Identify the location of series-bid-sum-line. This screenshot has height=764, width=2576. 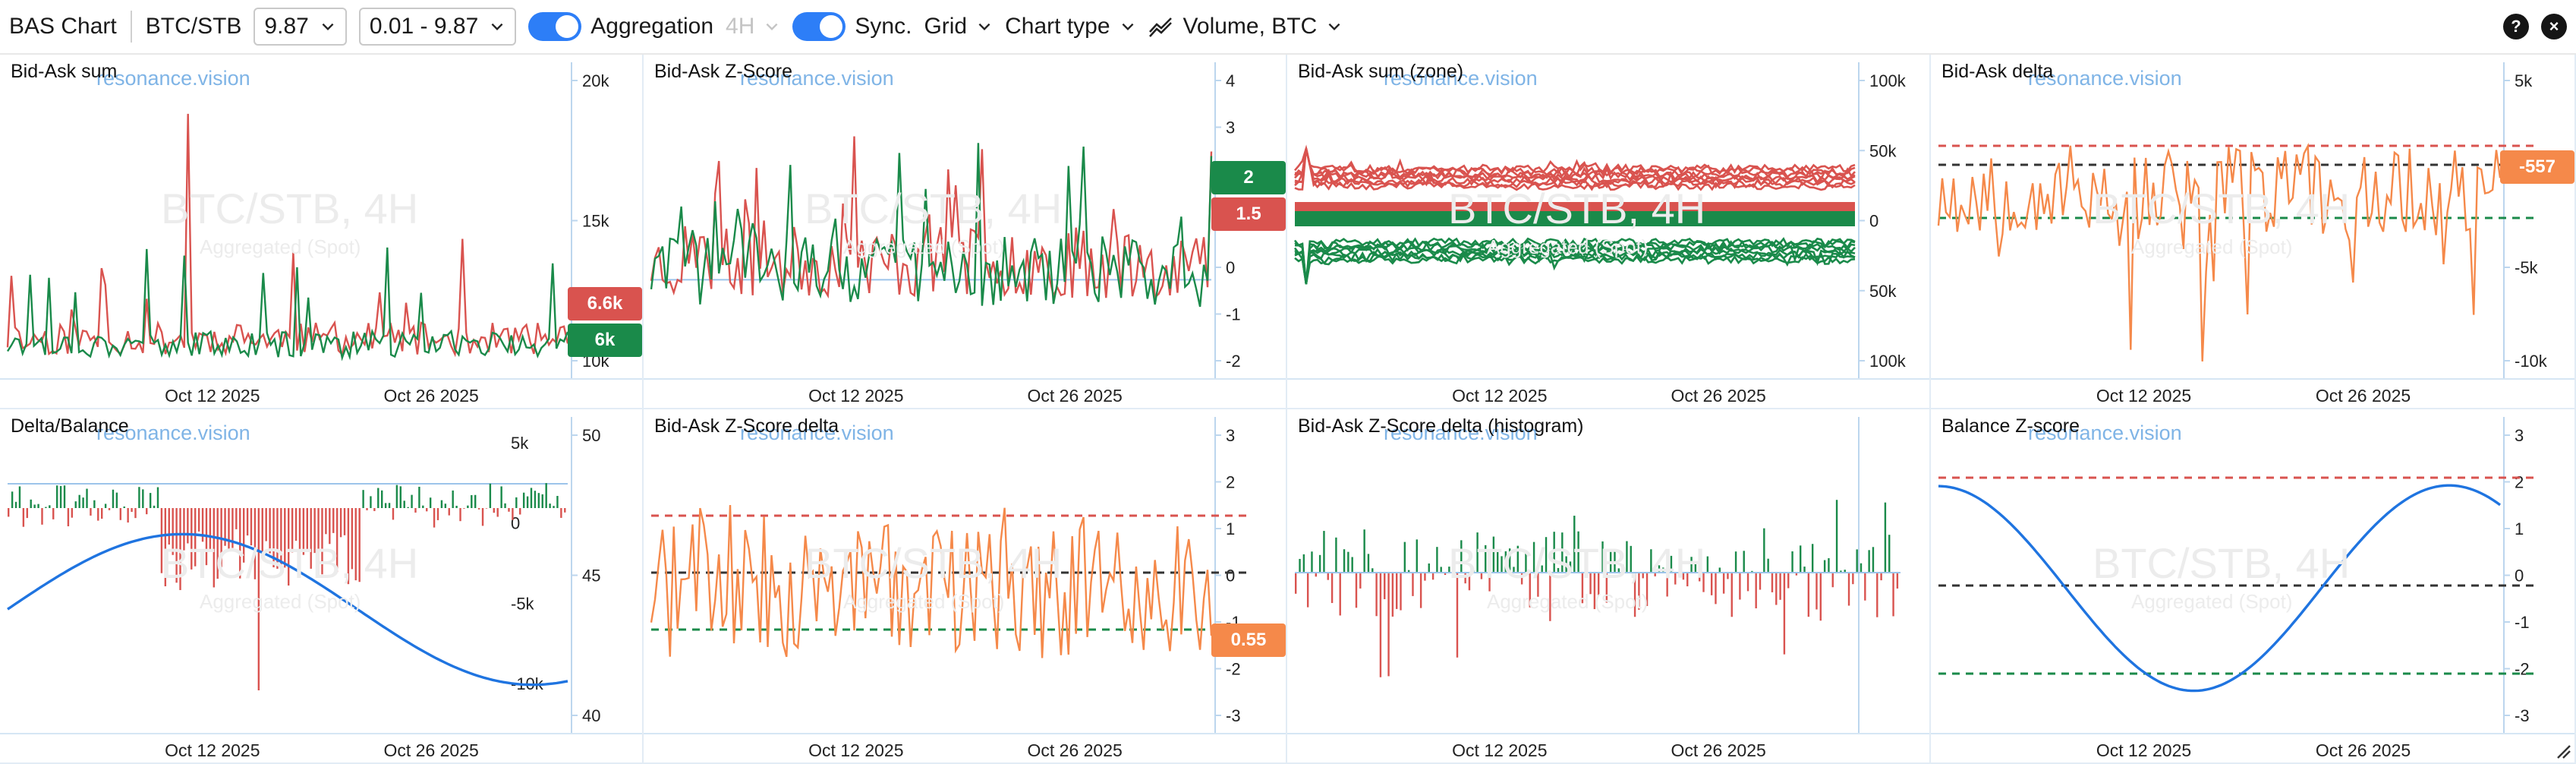
(287, 304).